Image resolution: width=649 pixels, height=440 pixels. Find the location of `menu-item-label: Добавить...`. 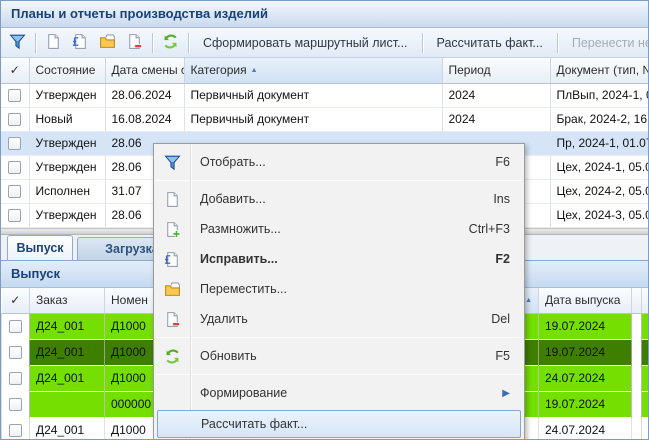

menu-item-label: Добавить... is located at coordinates (233, 199).